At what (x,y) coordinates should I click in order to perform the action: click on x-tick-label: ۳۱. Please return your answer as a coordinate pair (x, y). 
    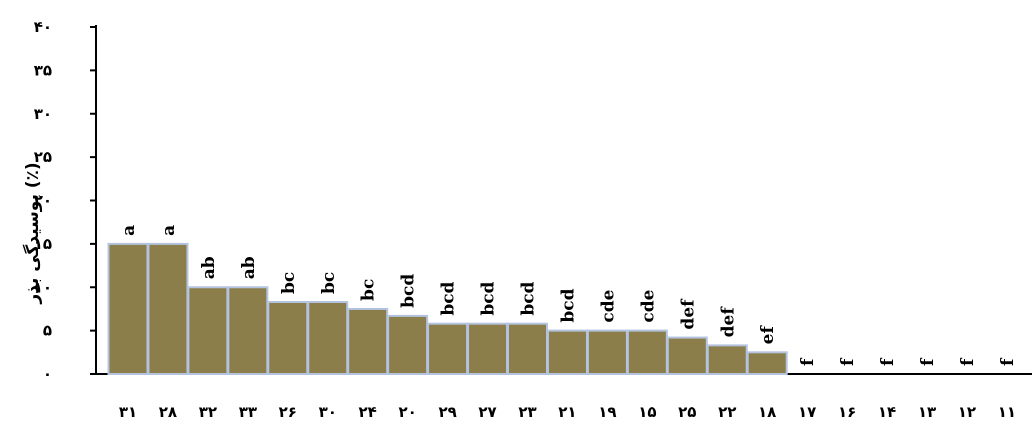
    Looking at the image, I should click on (128, 412).